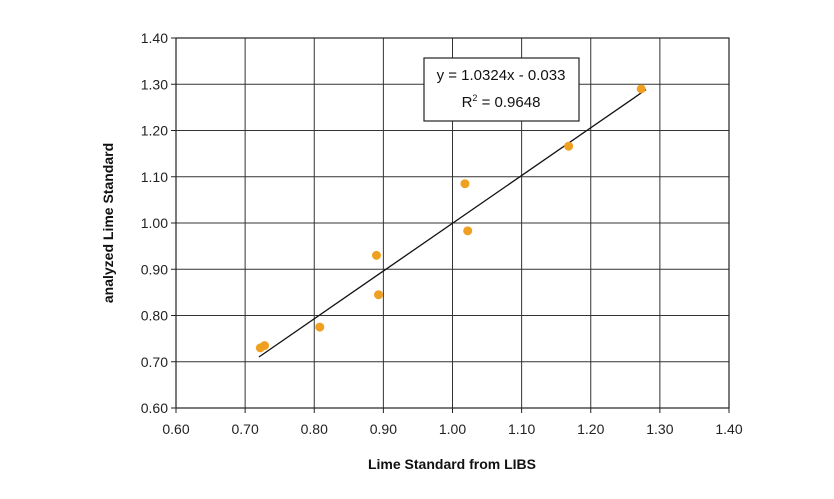 The height and width of the screenshot is (499, 834). I want to click on x-tick-label: 1.20, so click(590, 429).